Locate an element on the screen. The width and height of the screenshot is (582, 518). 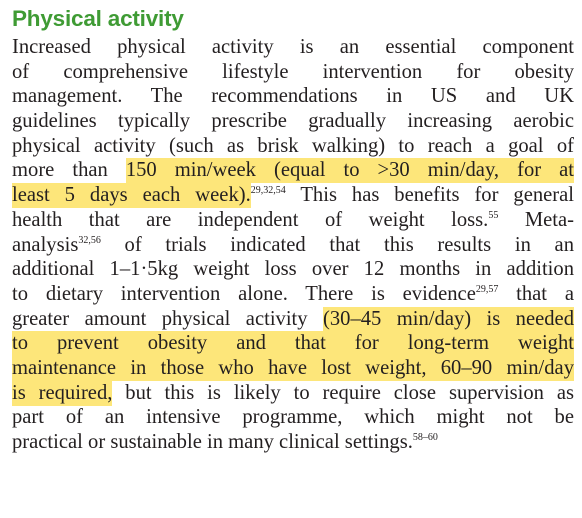
text-run: more than is located at coordinates (69, 170).